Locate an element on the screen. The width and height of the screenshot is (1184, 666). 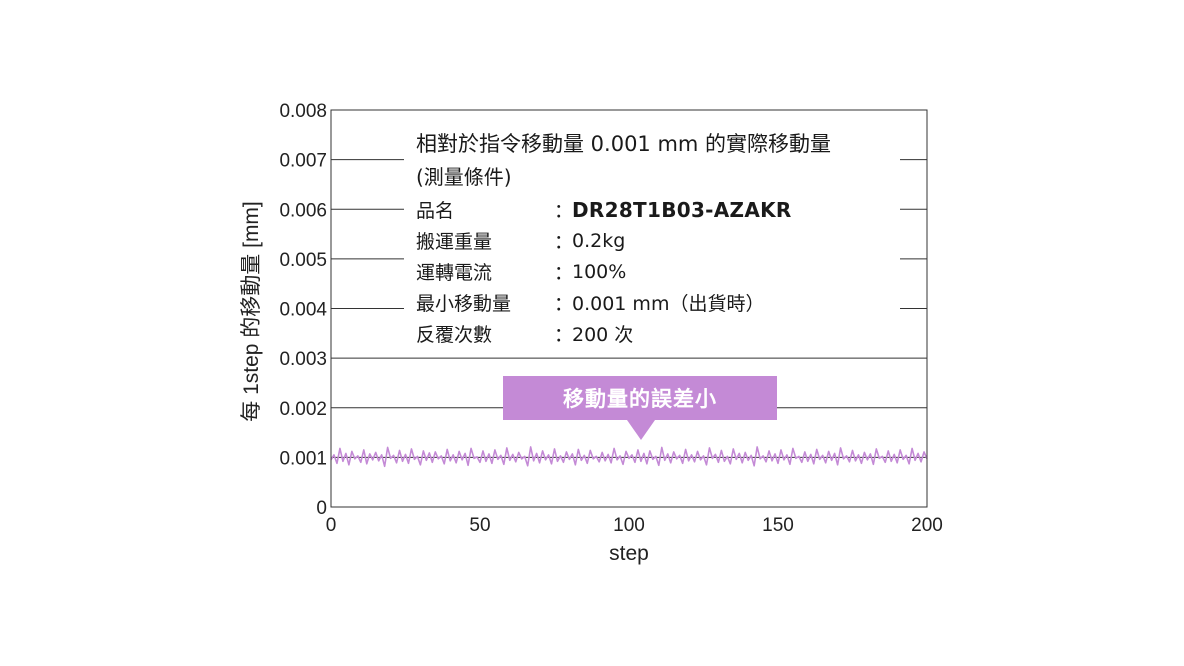
y-tick-label: 0.001 is located at coordinates (303, 458).